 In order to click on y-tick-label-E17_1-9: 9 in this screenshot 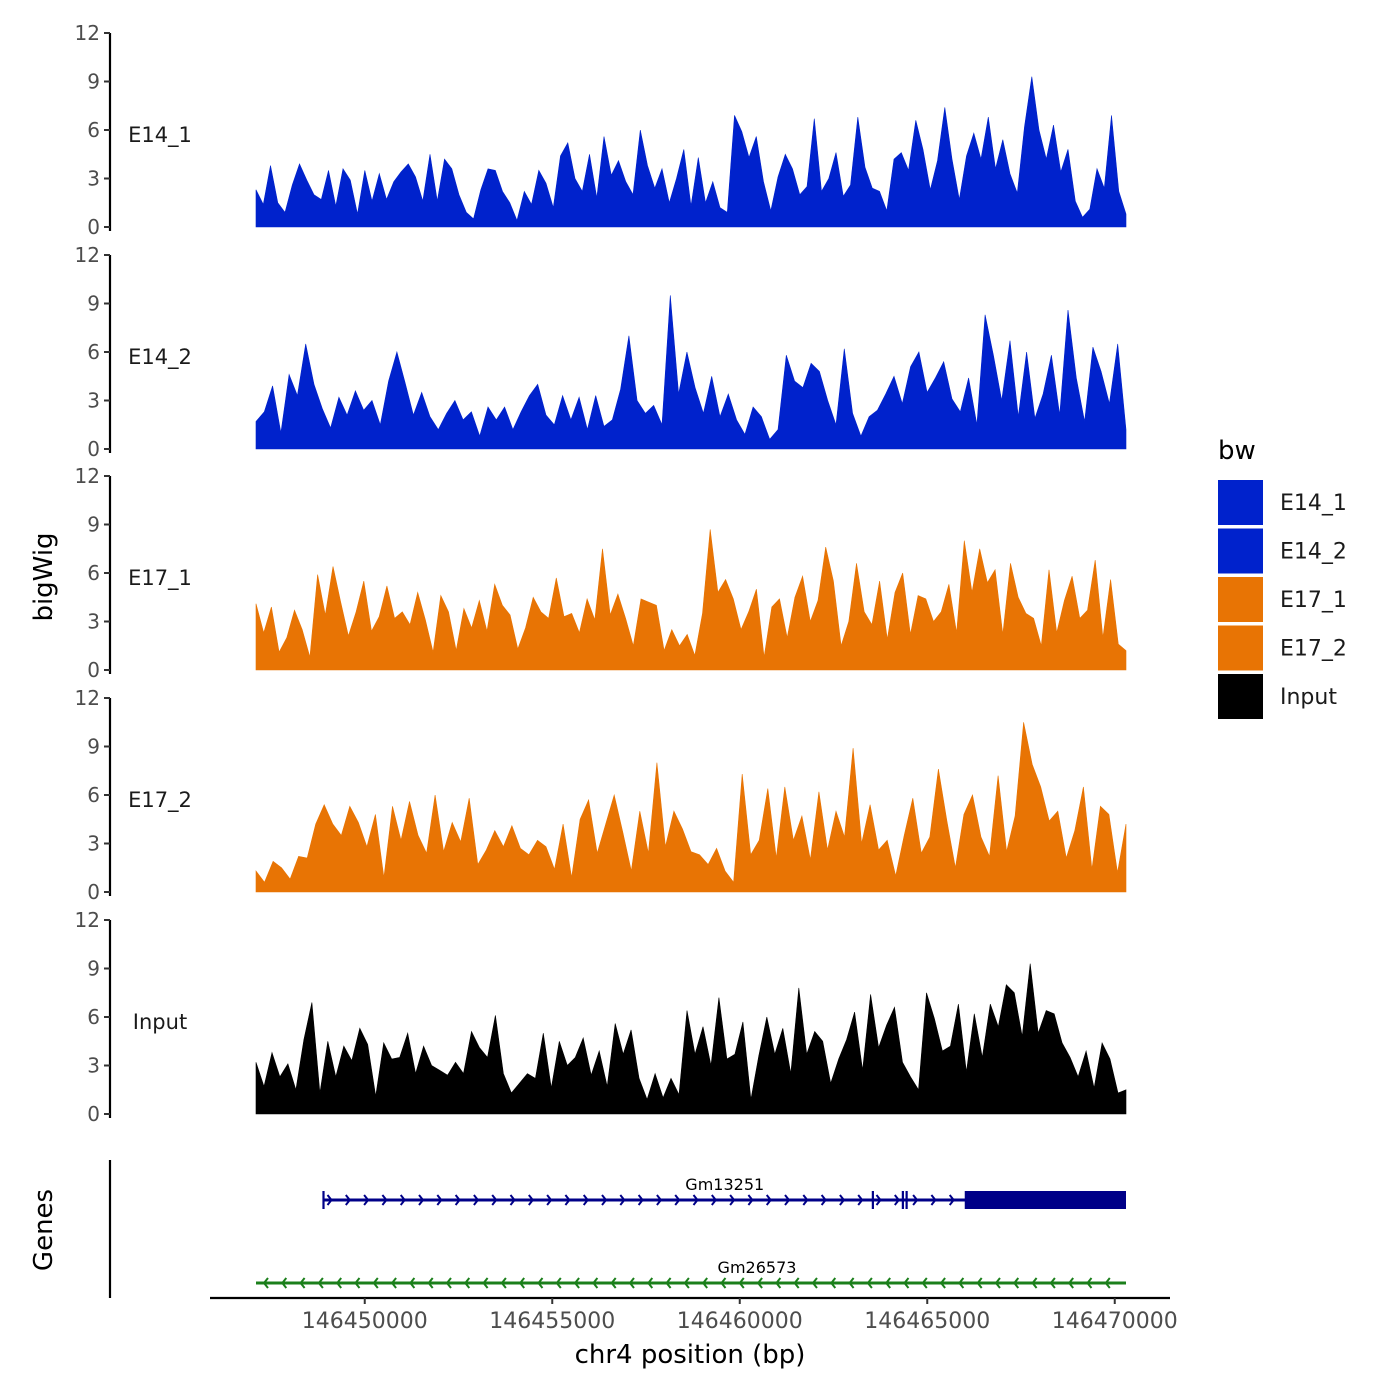, I will do `click(93, 525)`.